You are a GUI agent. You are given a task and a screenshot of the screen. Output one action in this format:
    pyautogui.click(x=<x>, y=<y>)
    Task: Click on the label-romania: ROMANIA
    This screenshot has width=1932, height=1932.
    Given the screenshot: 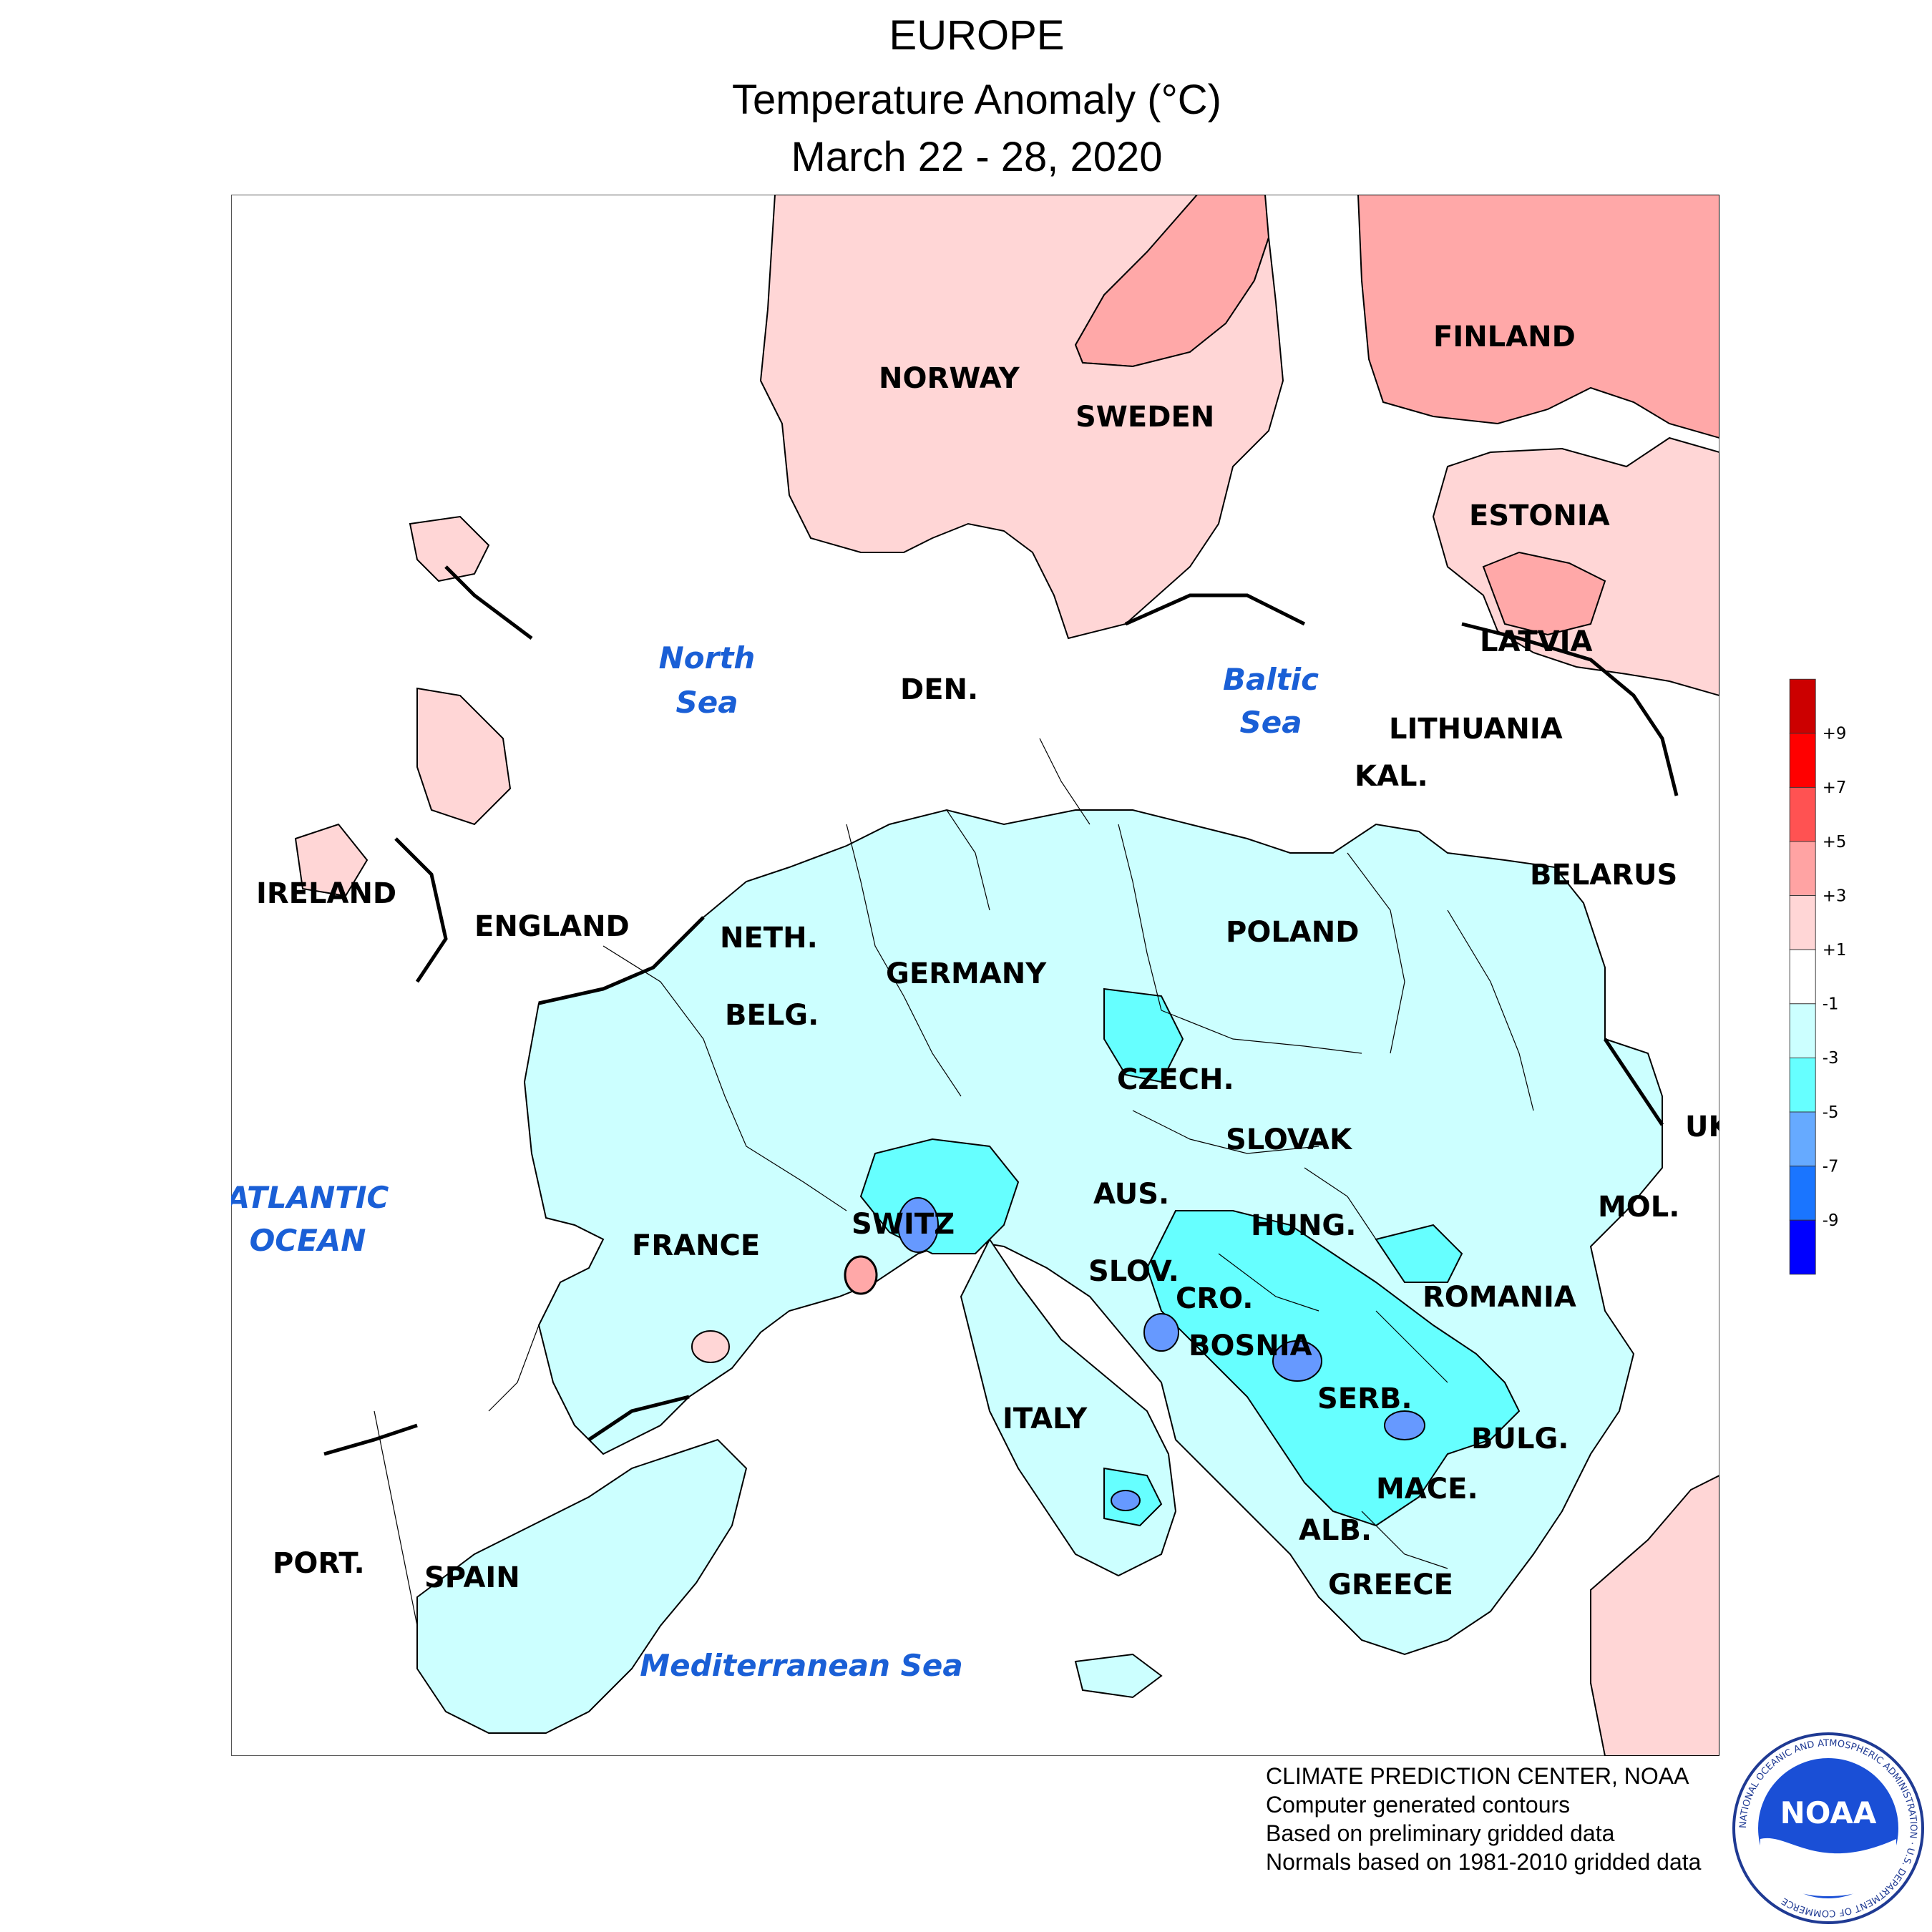 What is the action you would take?
    pyautogui.click(x=1499, y=1297)
    